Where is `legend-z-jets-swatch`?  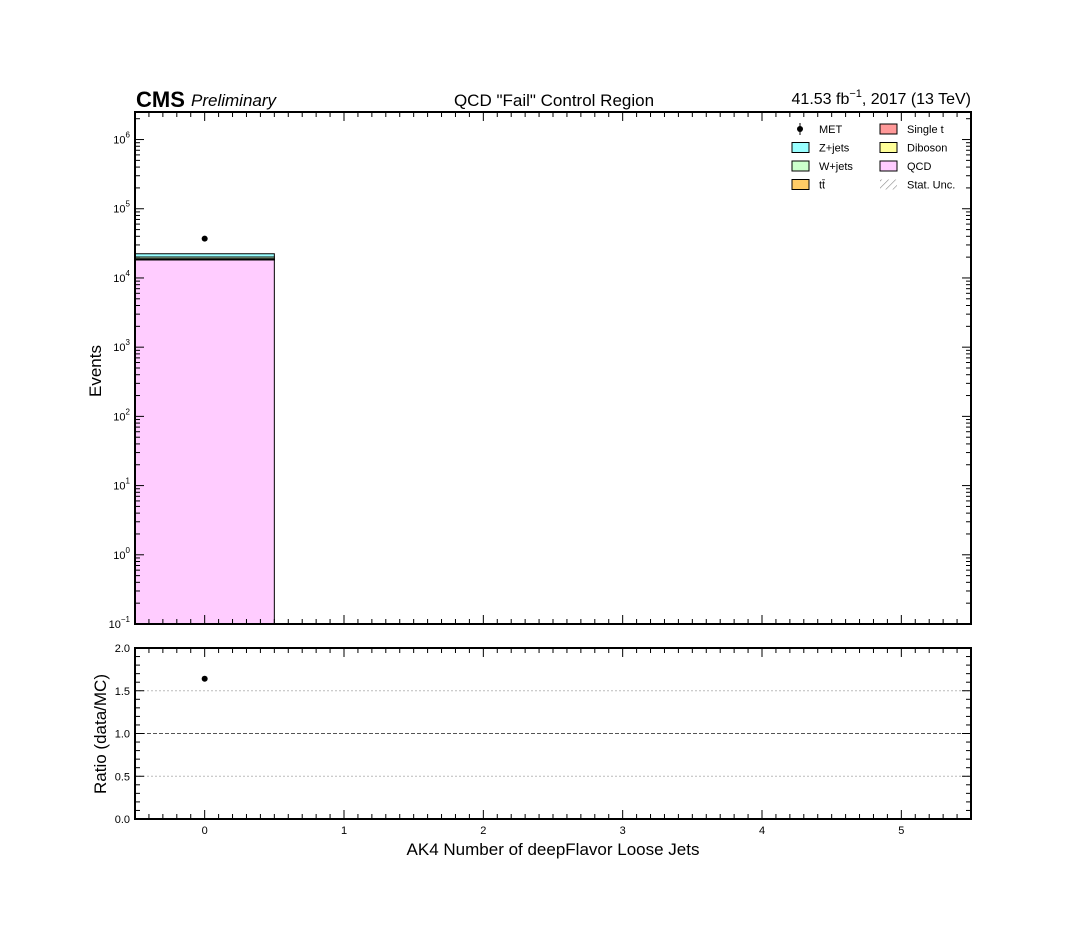
legend-z-jets-swatch is located at coordinates (800, 147).